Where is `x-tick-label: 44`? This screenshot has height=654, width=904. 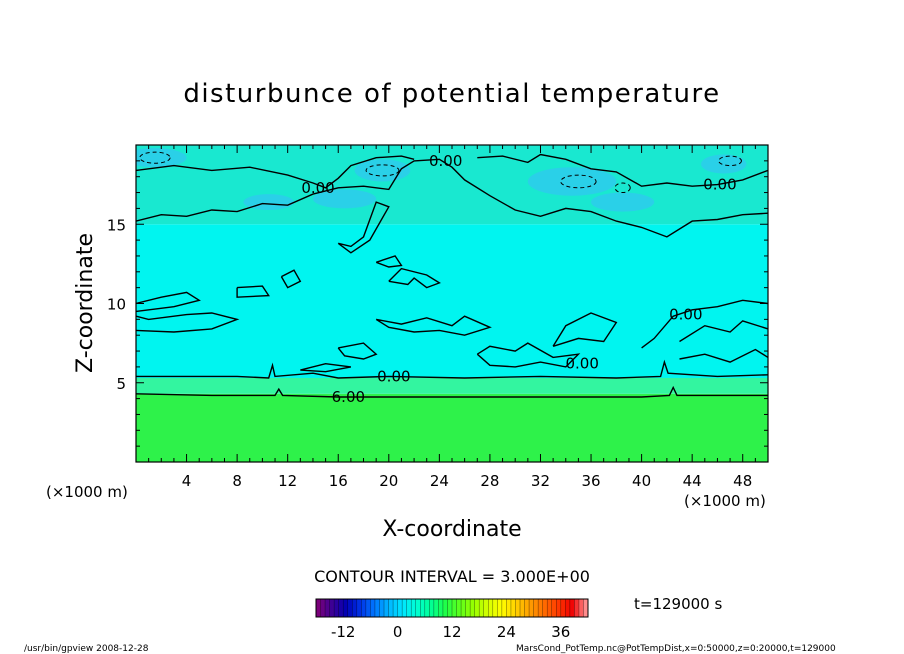 x-tick-label: 44 is located at coordinates (692, 481).